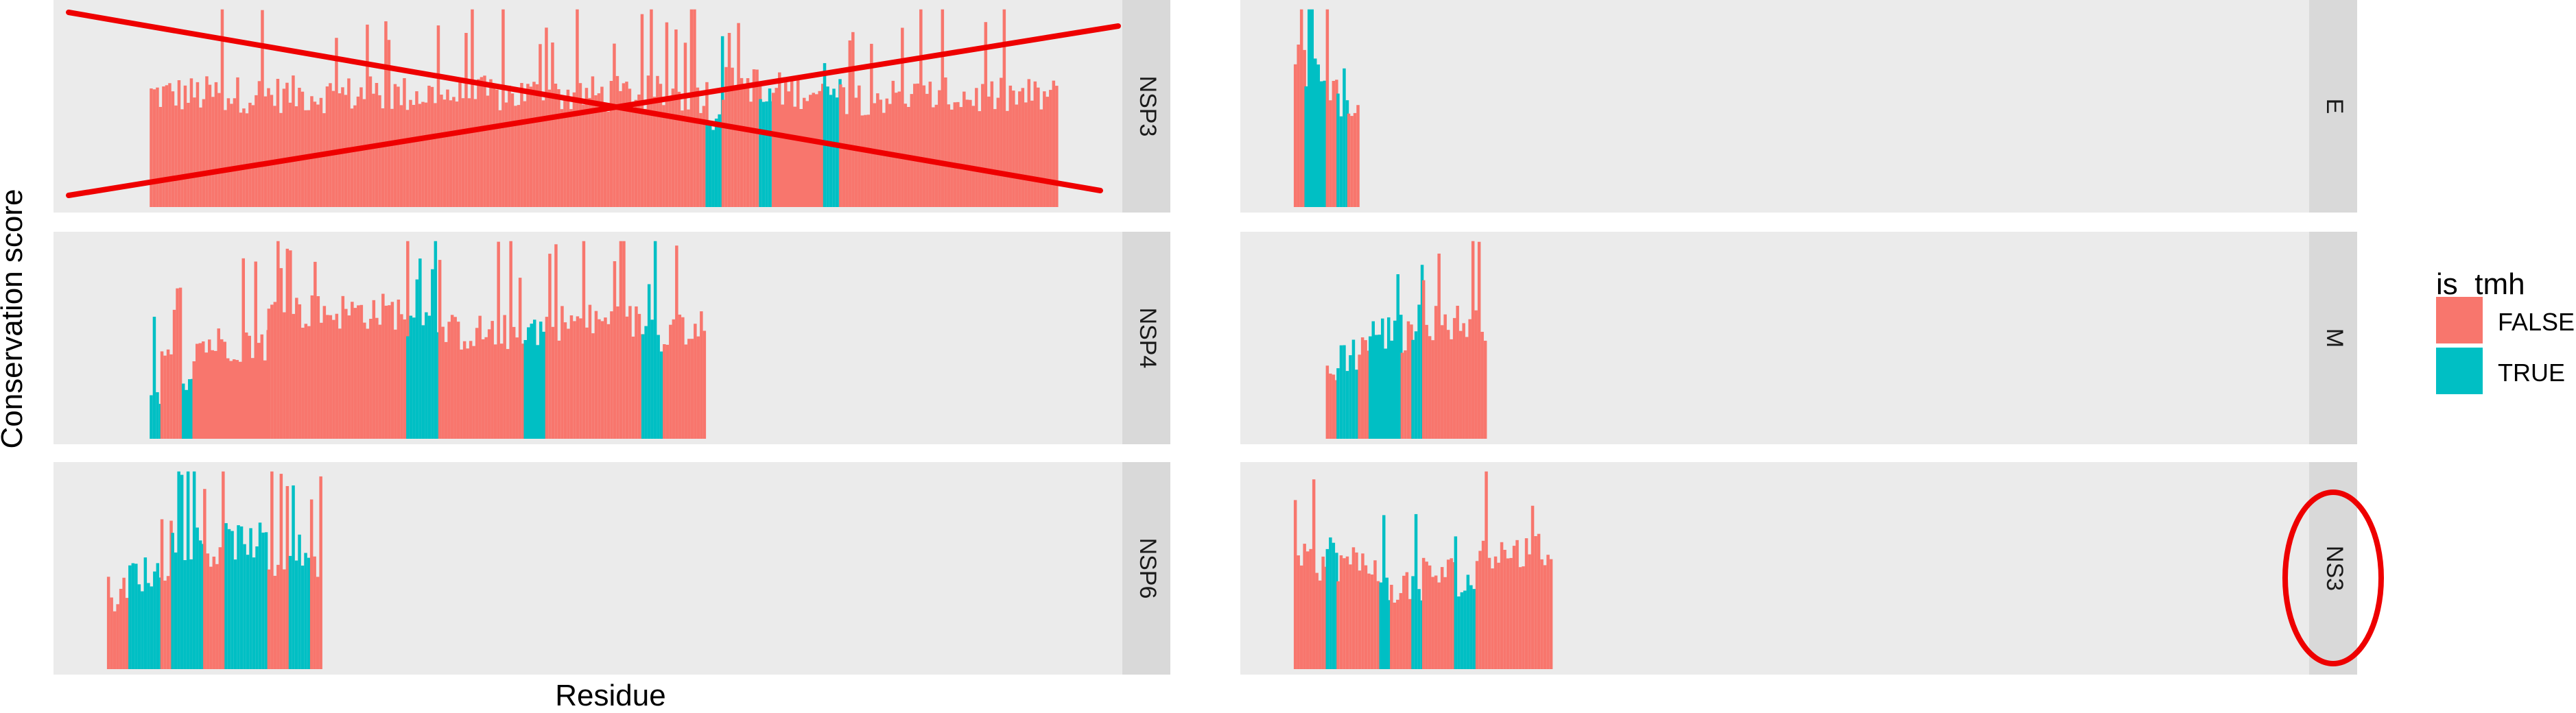 The height and width of the screenshot is (713, 2576). Describe the element at coordinates (14, 319) in the screenshot. I see `y-axis-label: Conservation score` at that location.